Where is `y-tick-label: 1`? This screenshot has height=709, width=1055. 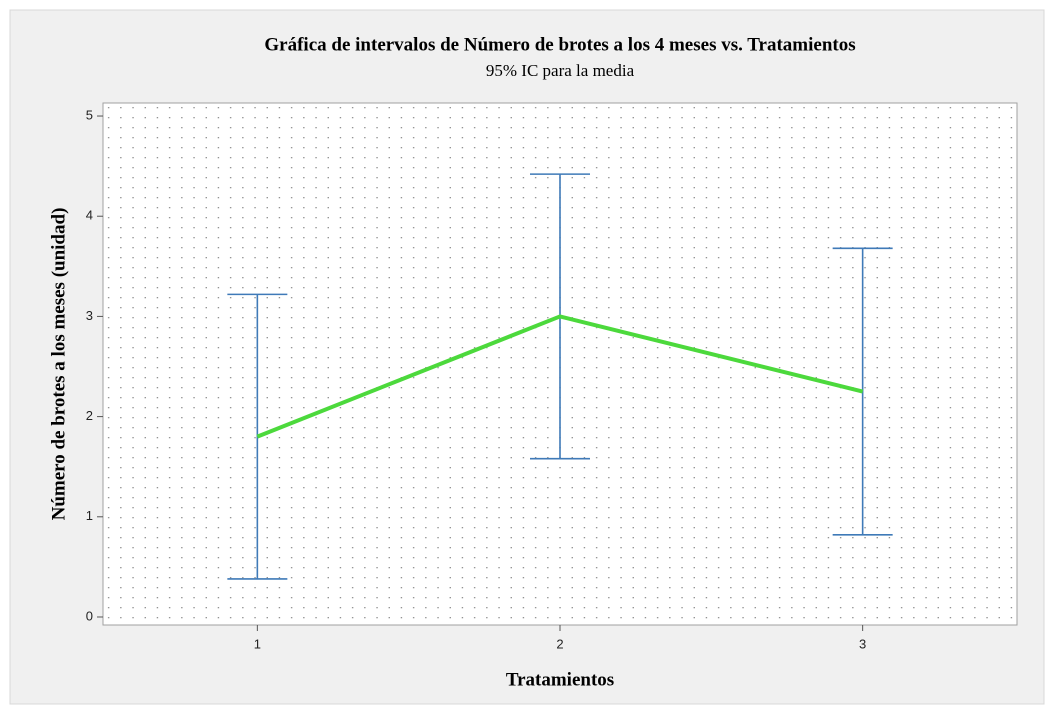 y-tick-label: 1 is located at coordinates (89, 515).